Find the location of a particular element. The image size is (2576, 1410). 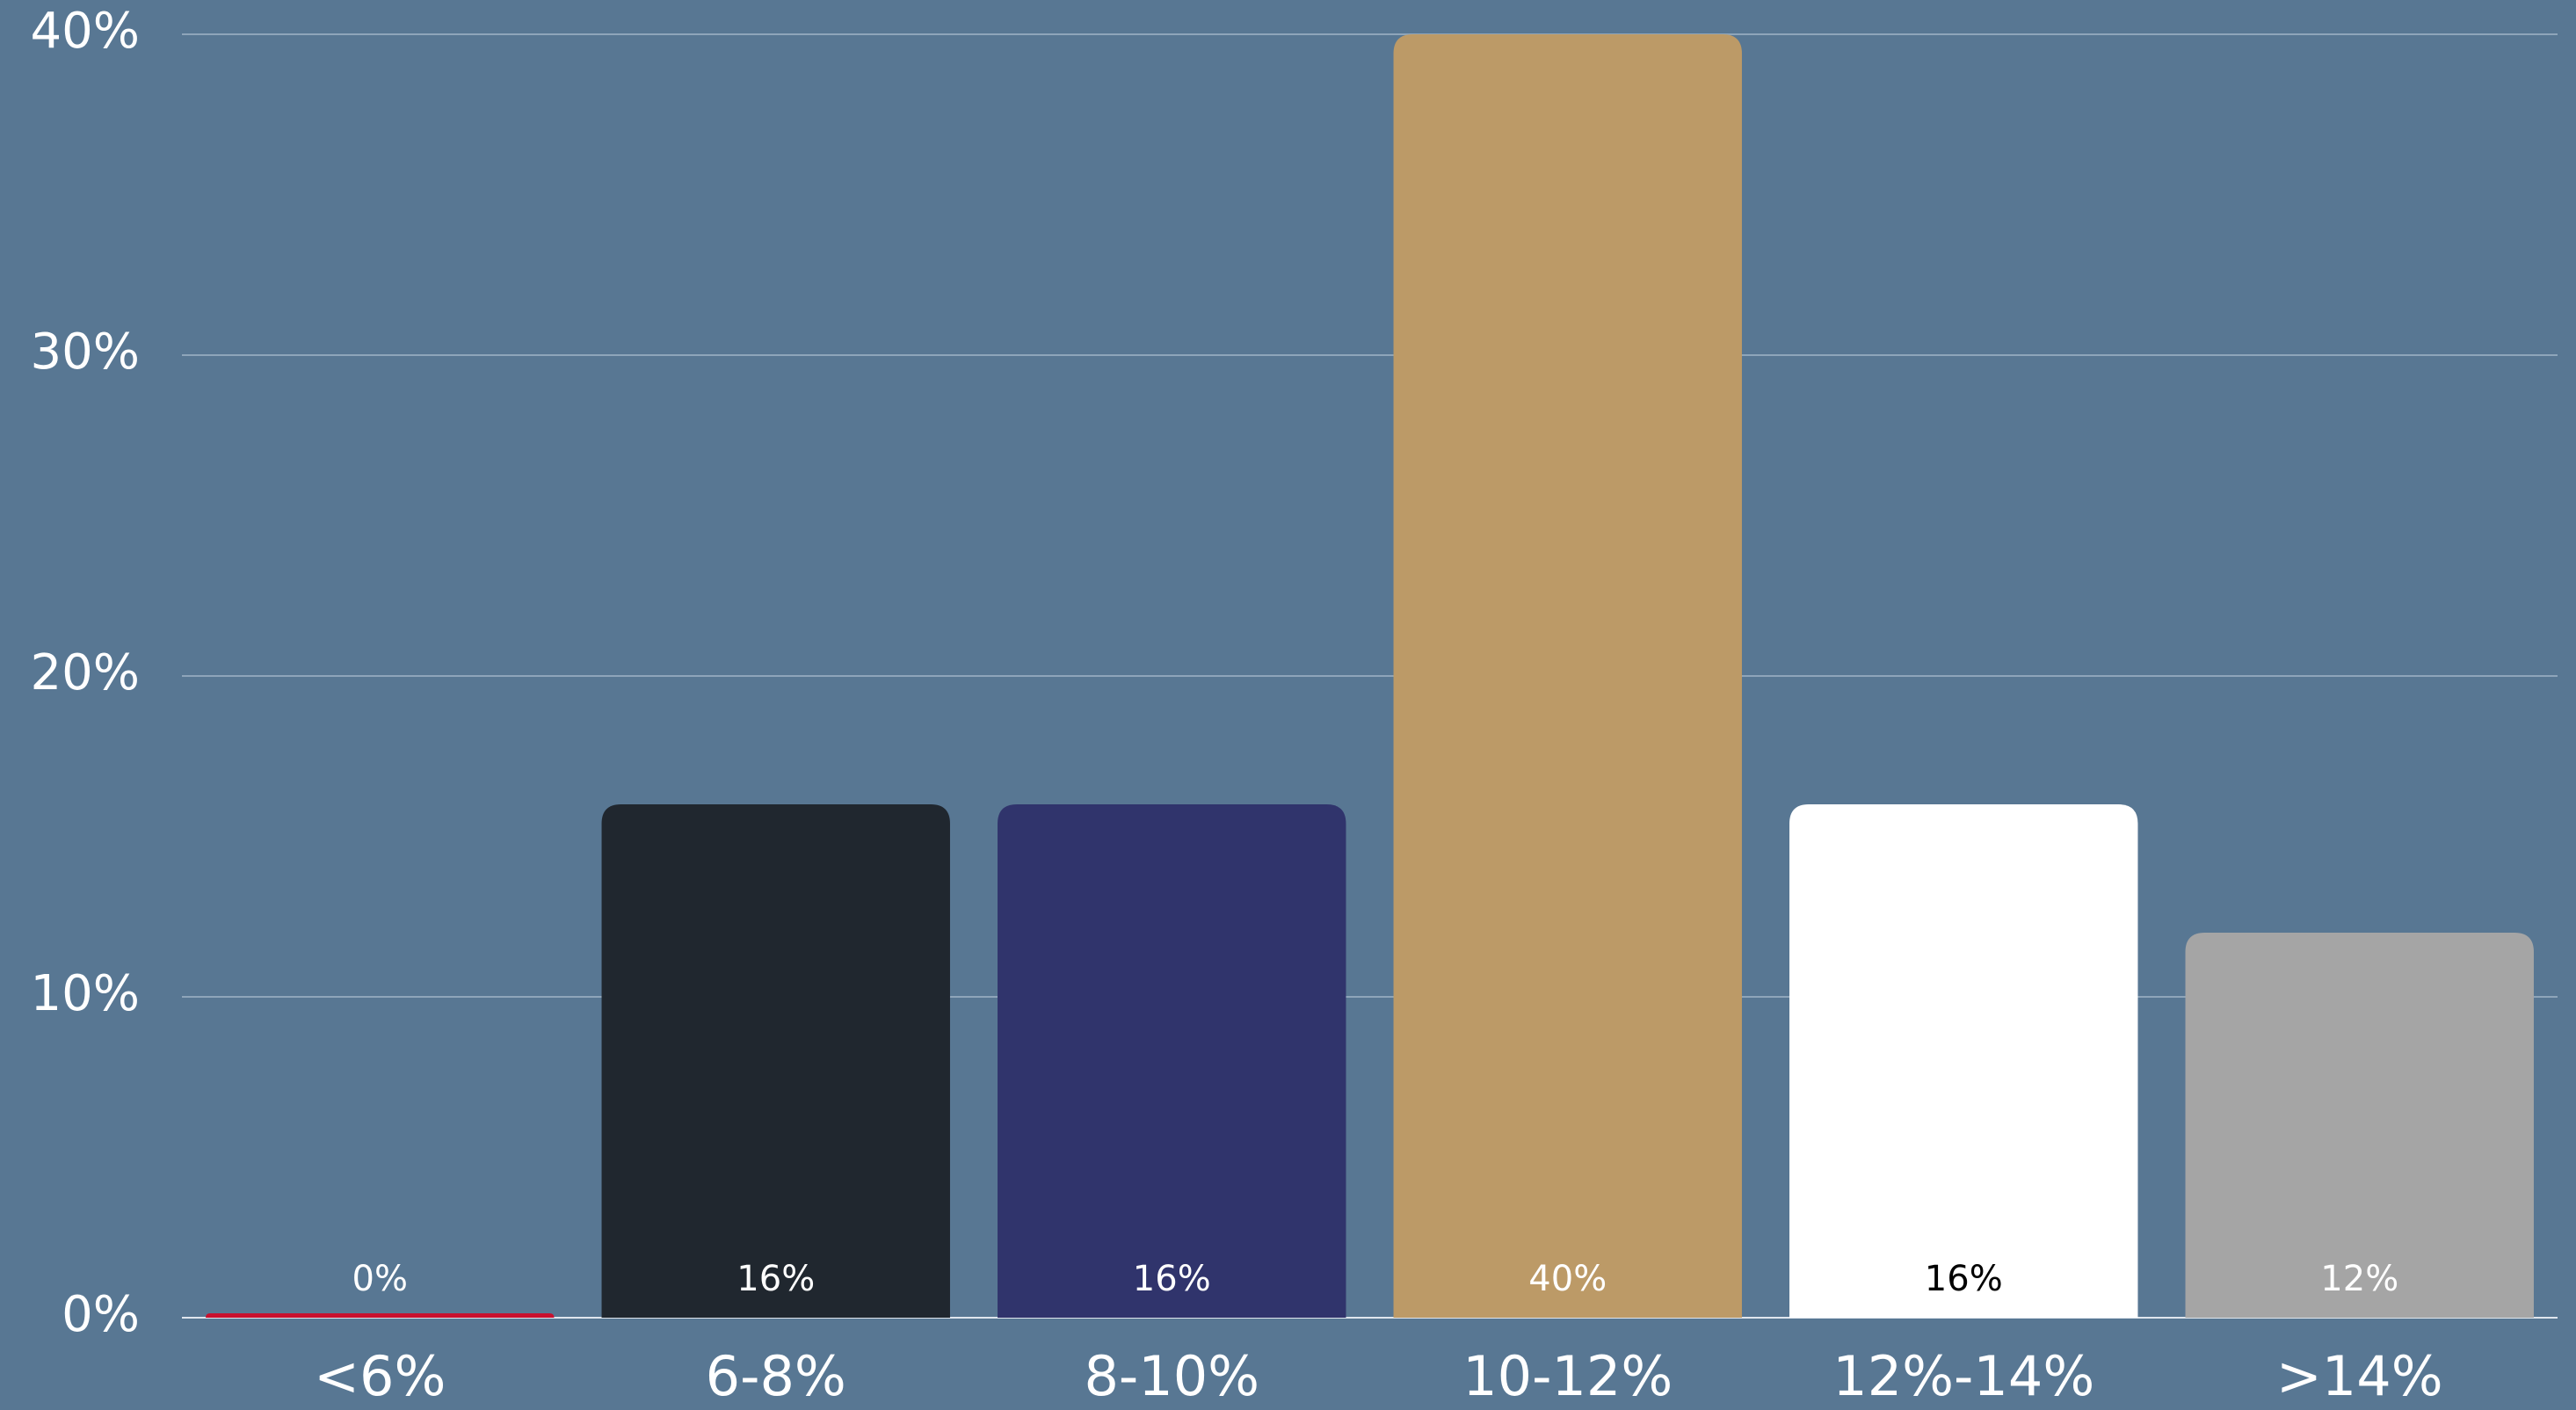

y-tick-label: 20% is located at coordinates (85, 673).